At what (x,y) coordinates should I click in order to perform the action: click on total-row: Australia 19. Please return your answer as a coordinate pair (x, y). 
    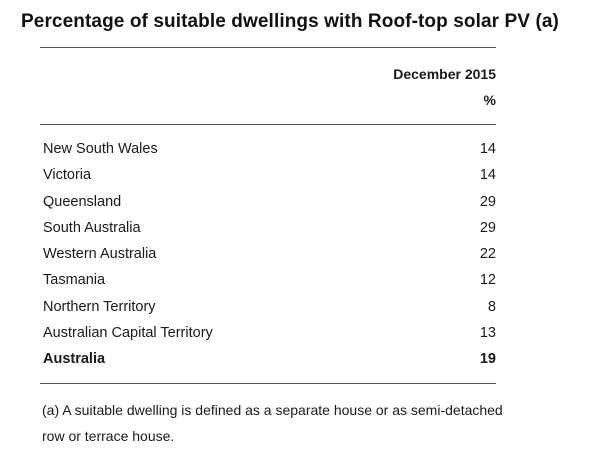
    Looking at the image, I should click on (268, 360).